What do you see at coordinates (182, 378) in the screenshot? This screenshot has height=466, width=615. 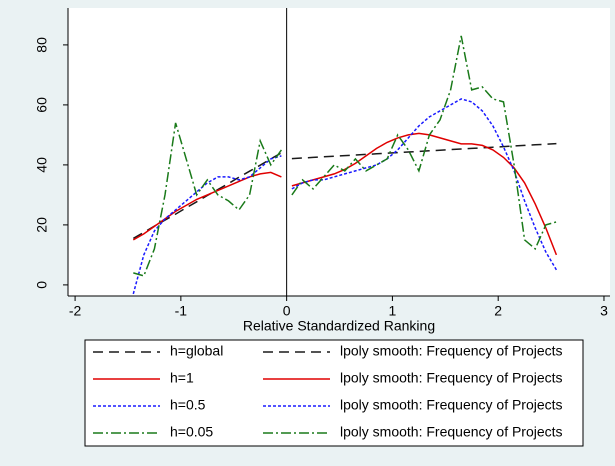 I see `legend-label: h=1` at bounding box center [182, 378].